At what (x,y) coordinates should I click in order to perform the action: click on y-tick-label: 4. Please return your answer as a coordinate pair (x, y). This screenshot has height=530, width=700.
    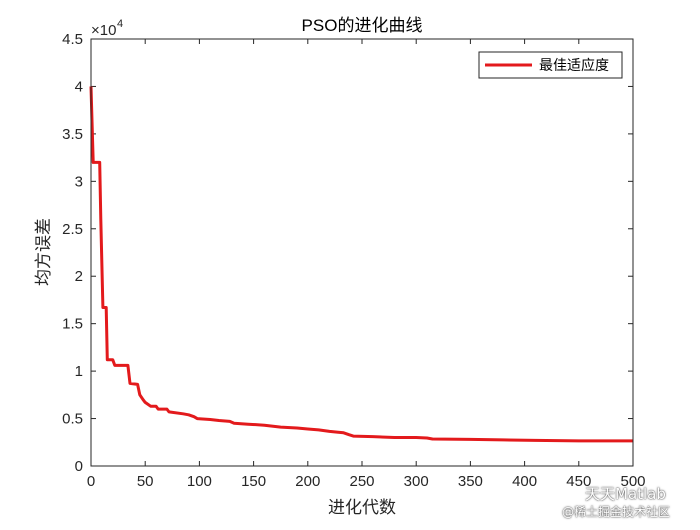
    Looking at the image, I should click on (79, 86).